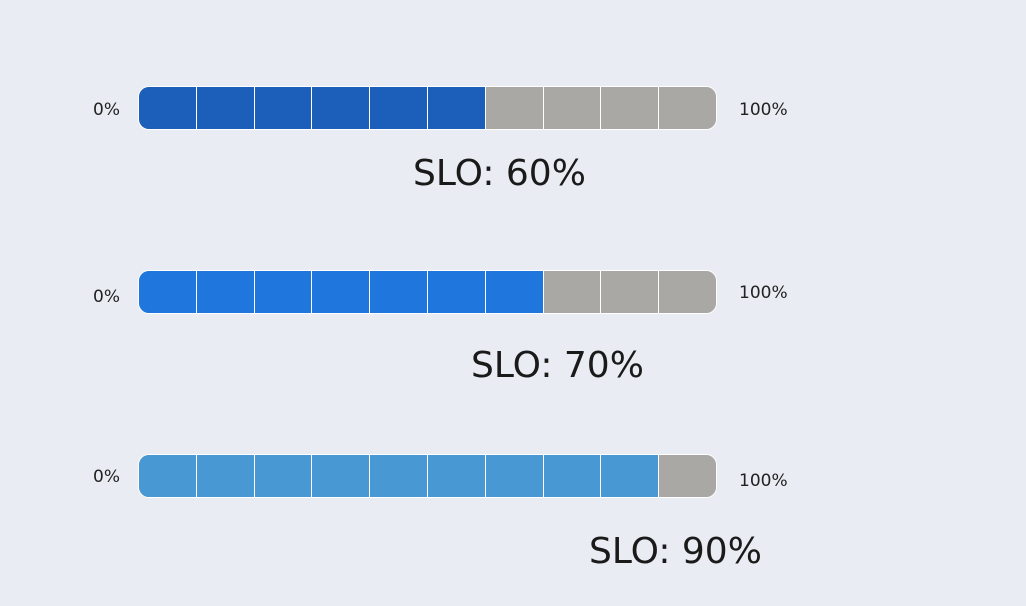 This screenshot has width=1026, height=606. What do you see at coordinates (557, 365) in the screenshot?
I see `slo-label: SLO: 70%` at bounding box center [557, 365].